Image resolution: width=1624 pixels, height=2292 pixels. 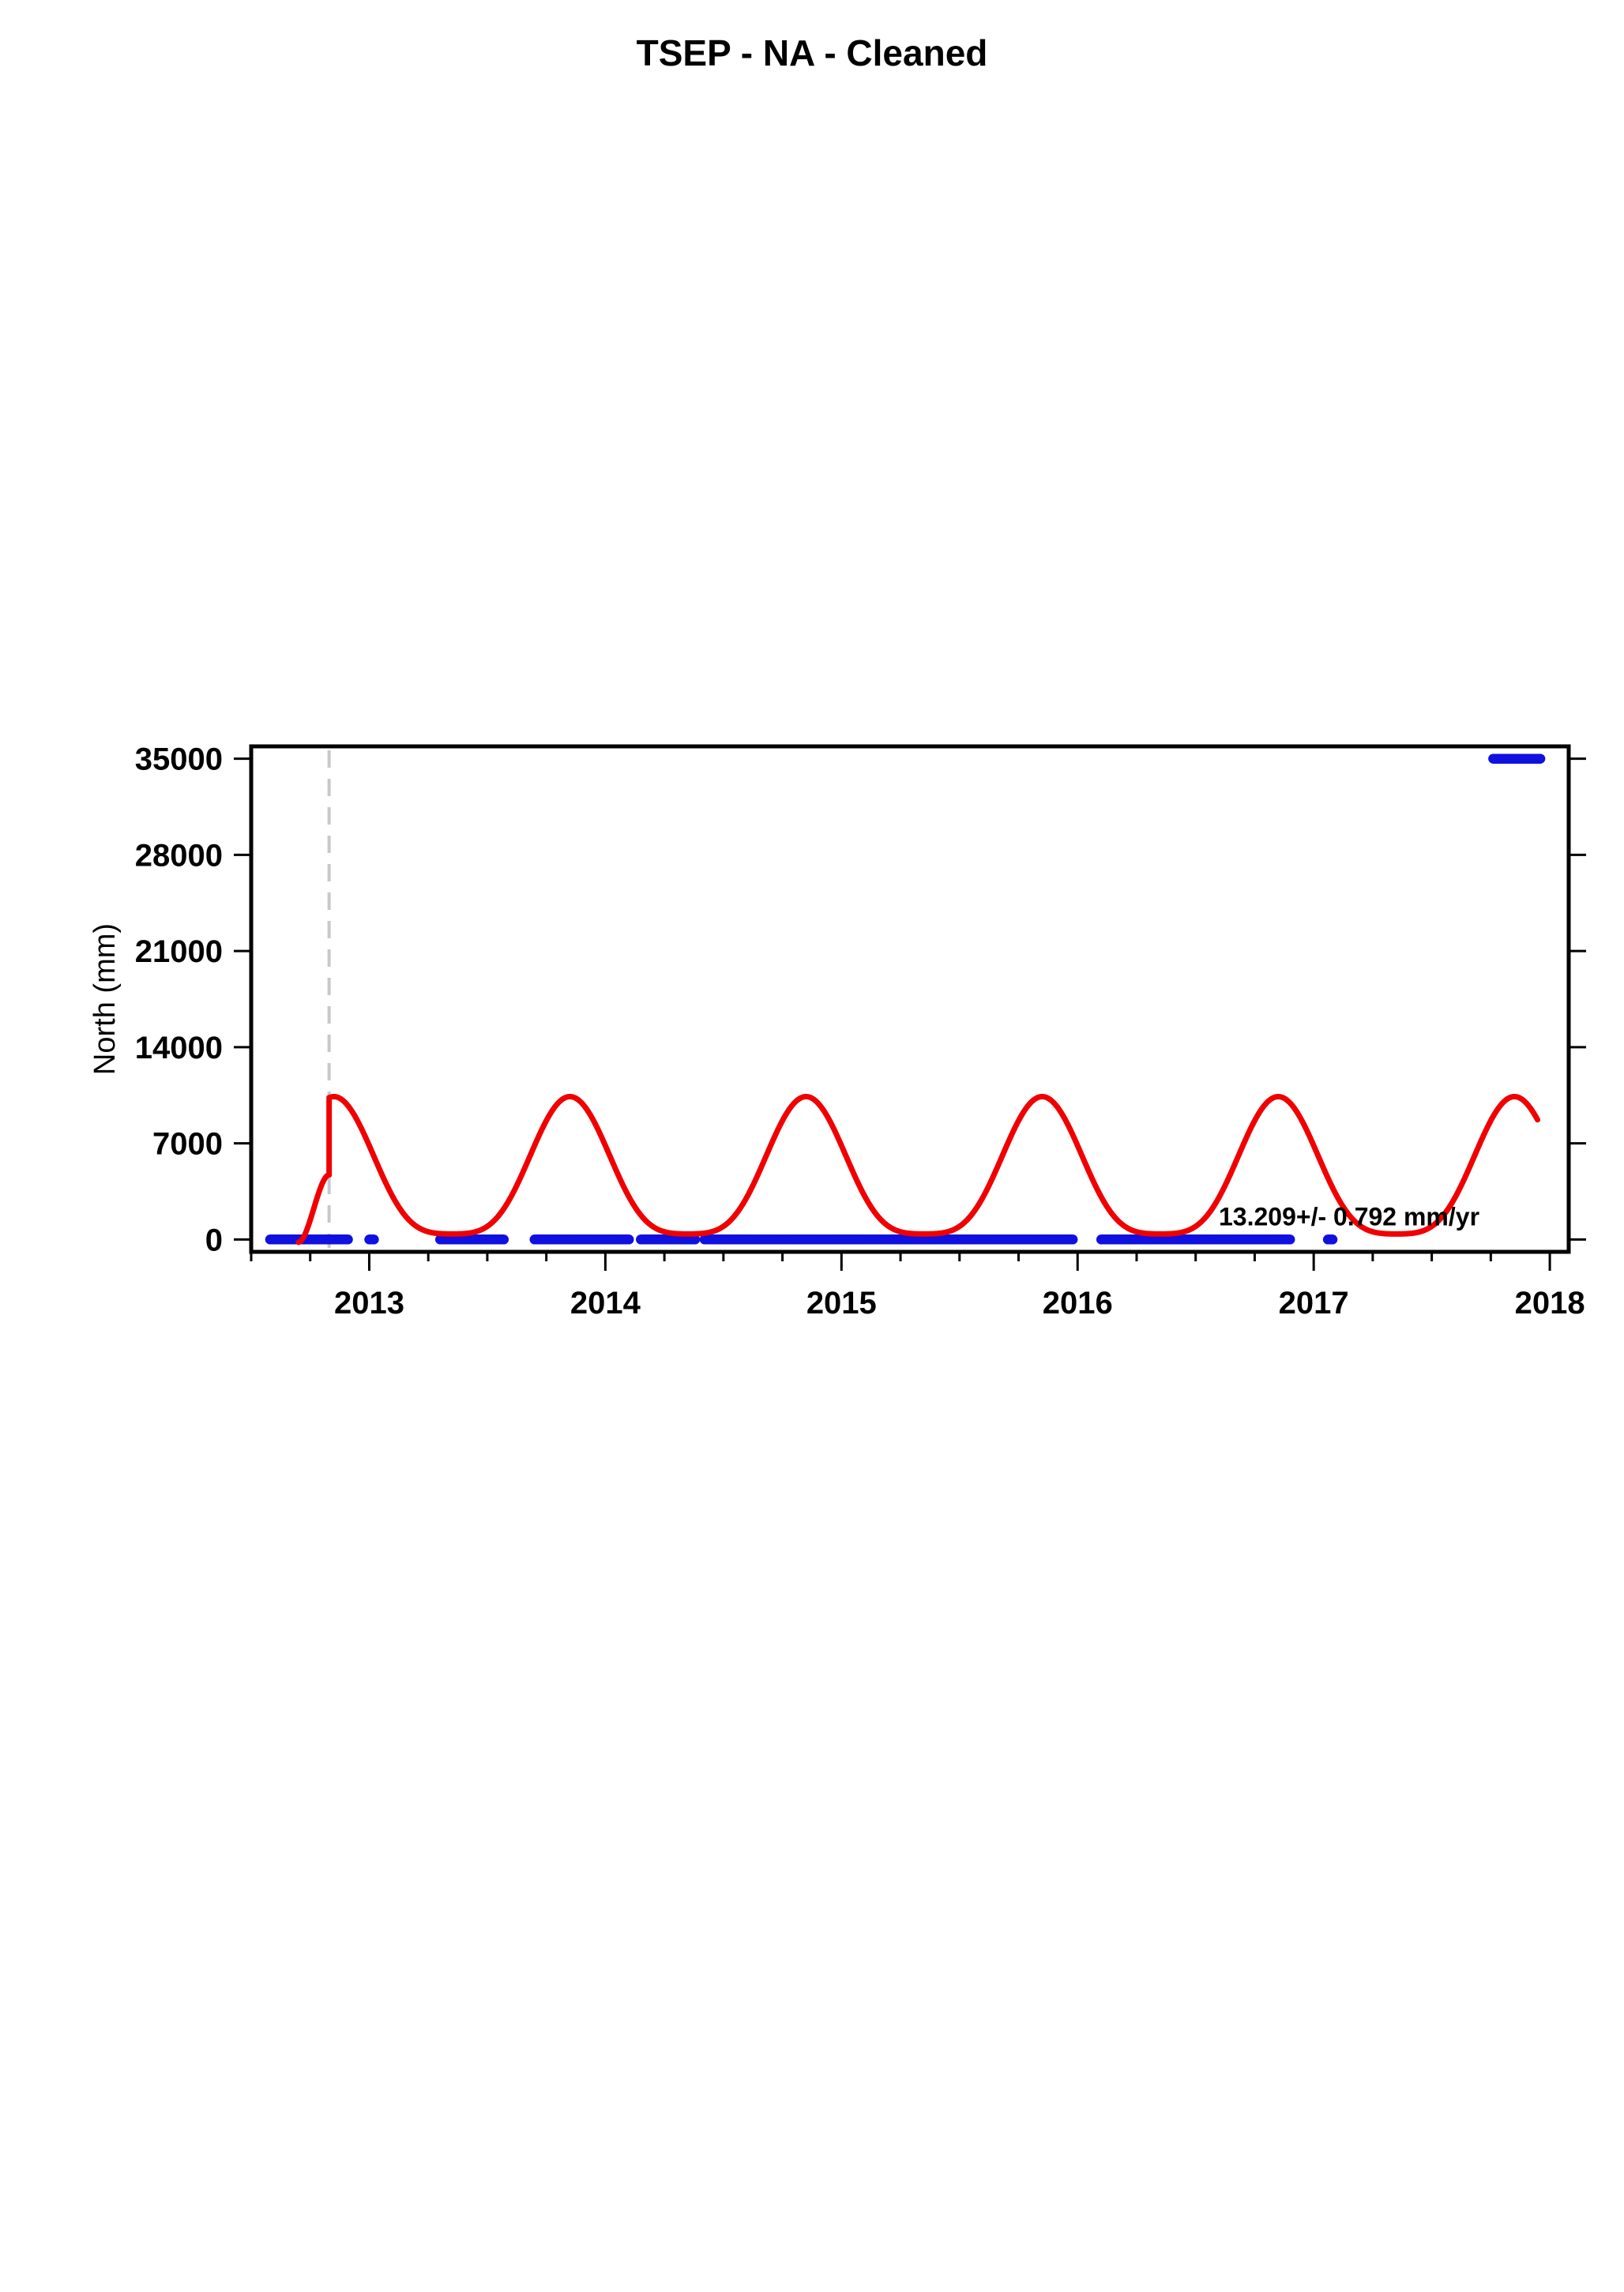 I want to click on x-tick-label: 2018, so click(x=1550, y=1303).